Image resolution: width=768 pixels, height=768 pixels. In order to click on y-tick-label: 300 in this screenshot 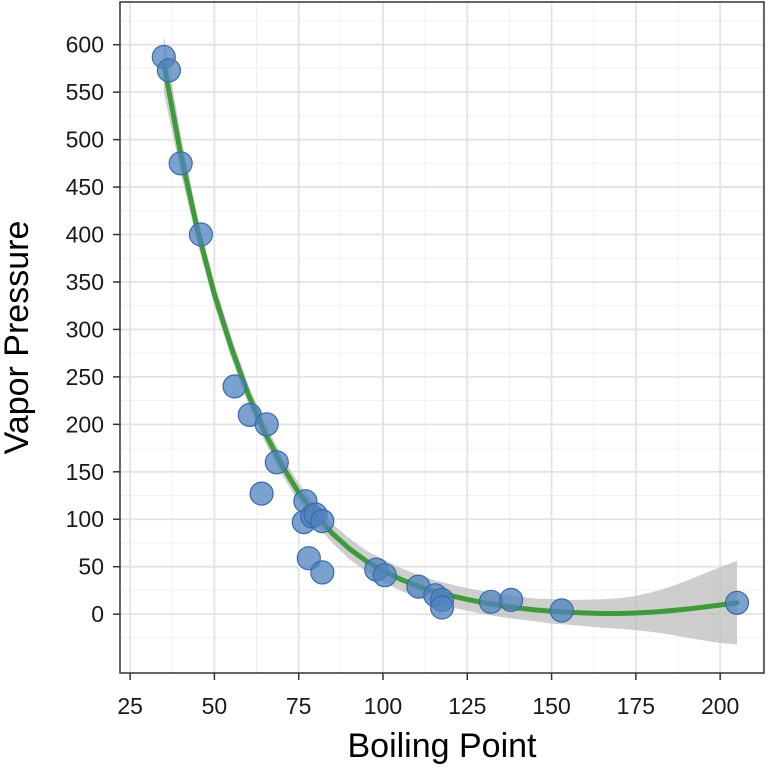, I will do `click(85, 329)`.